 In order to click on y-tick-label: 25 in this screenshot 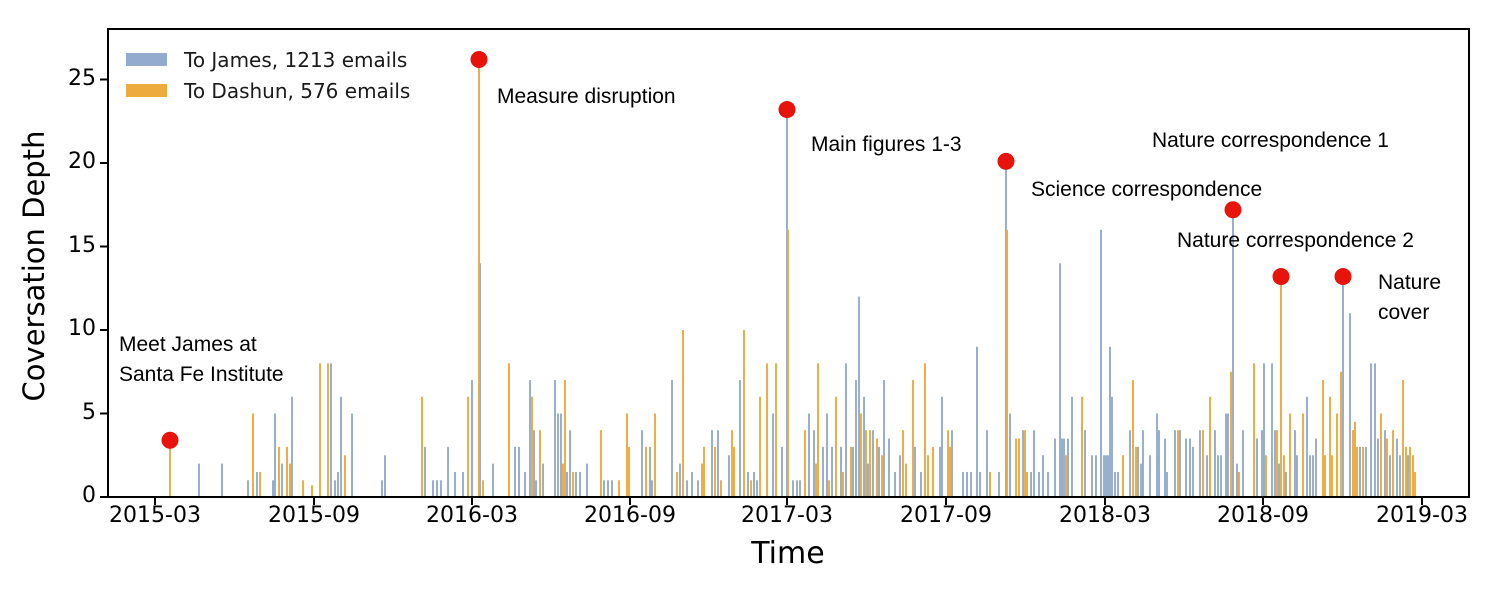, I will do `click(82, 78)`.